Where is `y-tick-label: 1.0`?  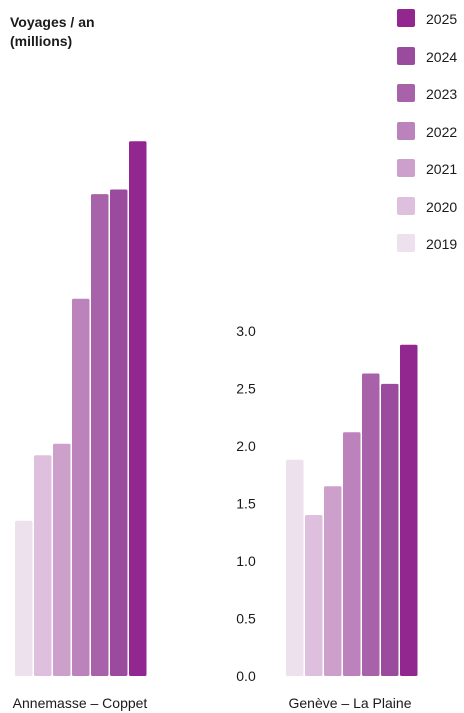
y-tick-label: 1.0 is located at coordinates (246, 561).